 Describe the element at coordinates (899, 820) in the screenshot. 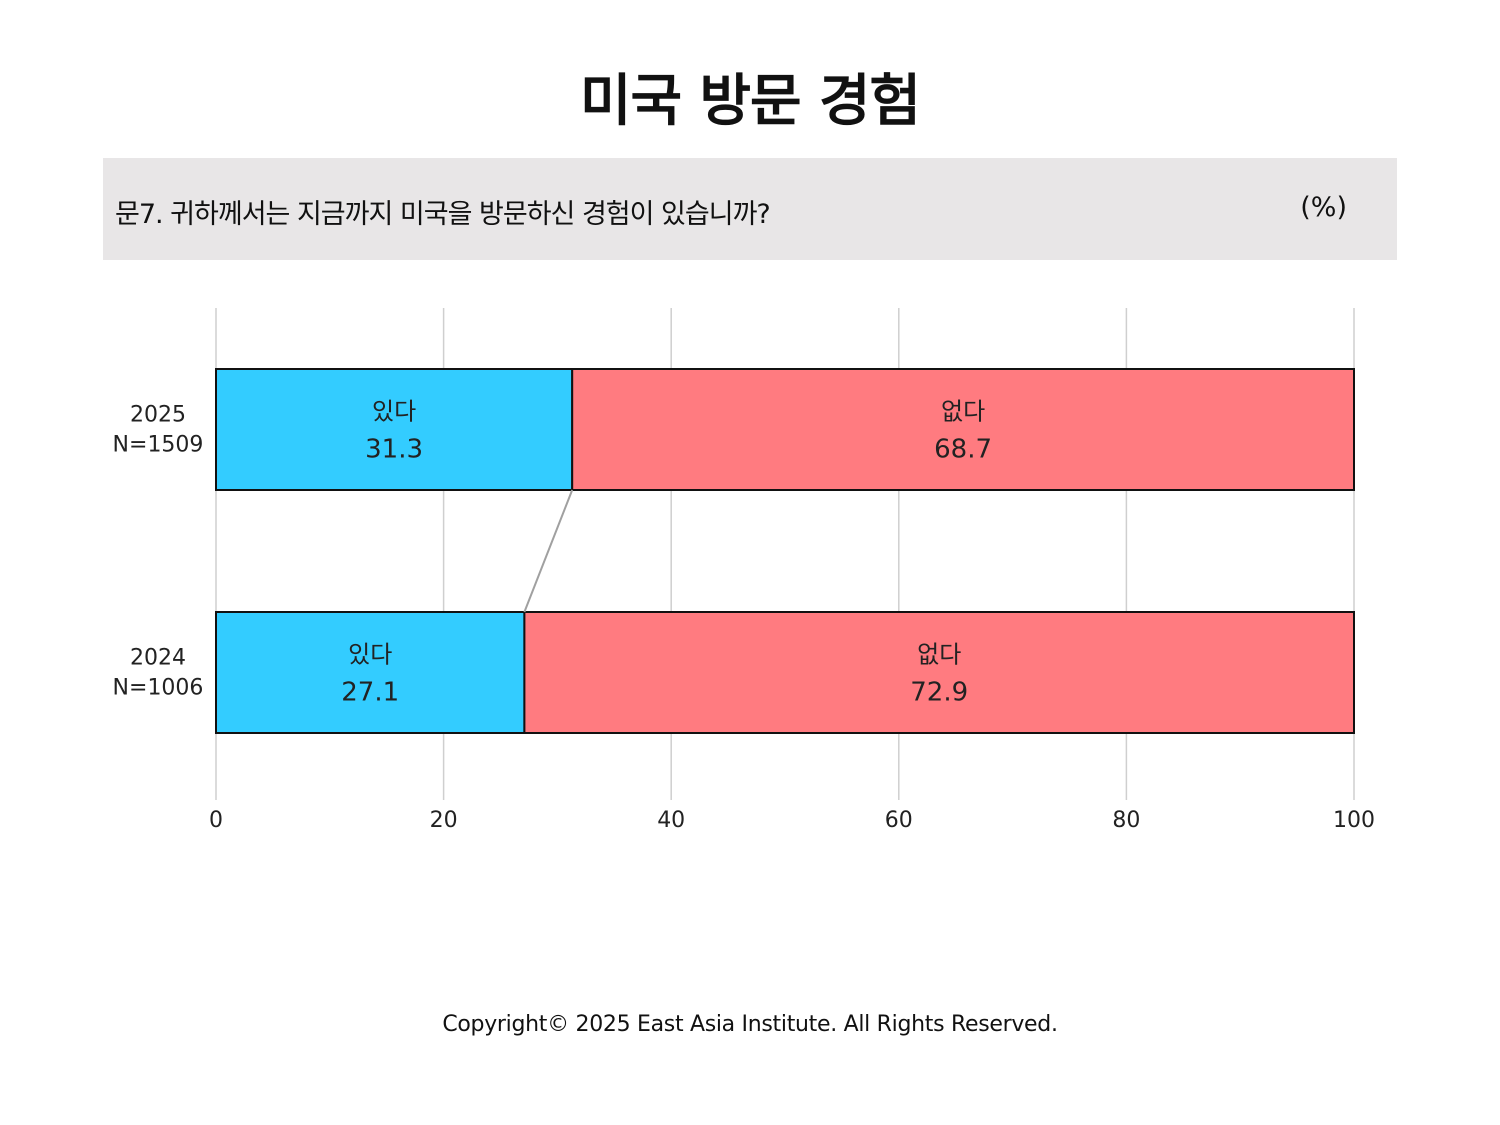

I see `x-tick-label: 60` at that location.